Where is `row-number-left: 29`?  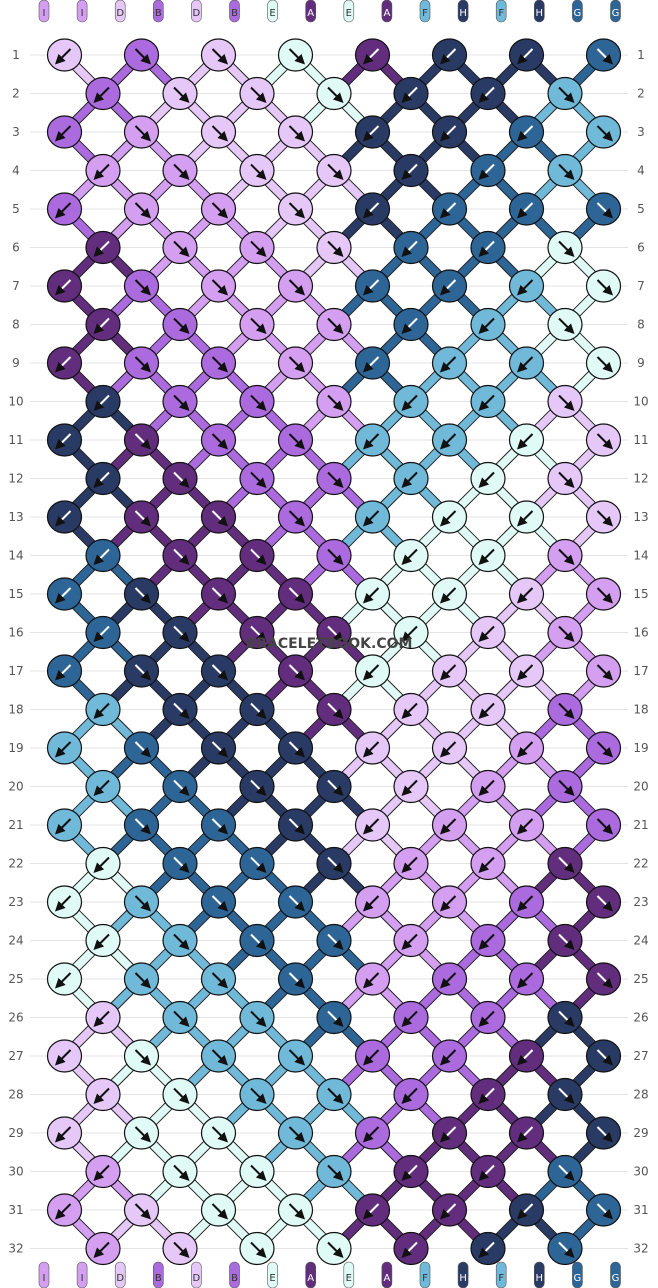 row-number-left: 29 is located at coordinates (15, 1133).